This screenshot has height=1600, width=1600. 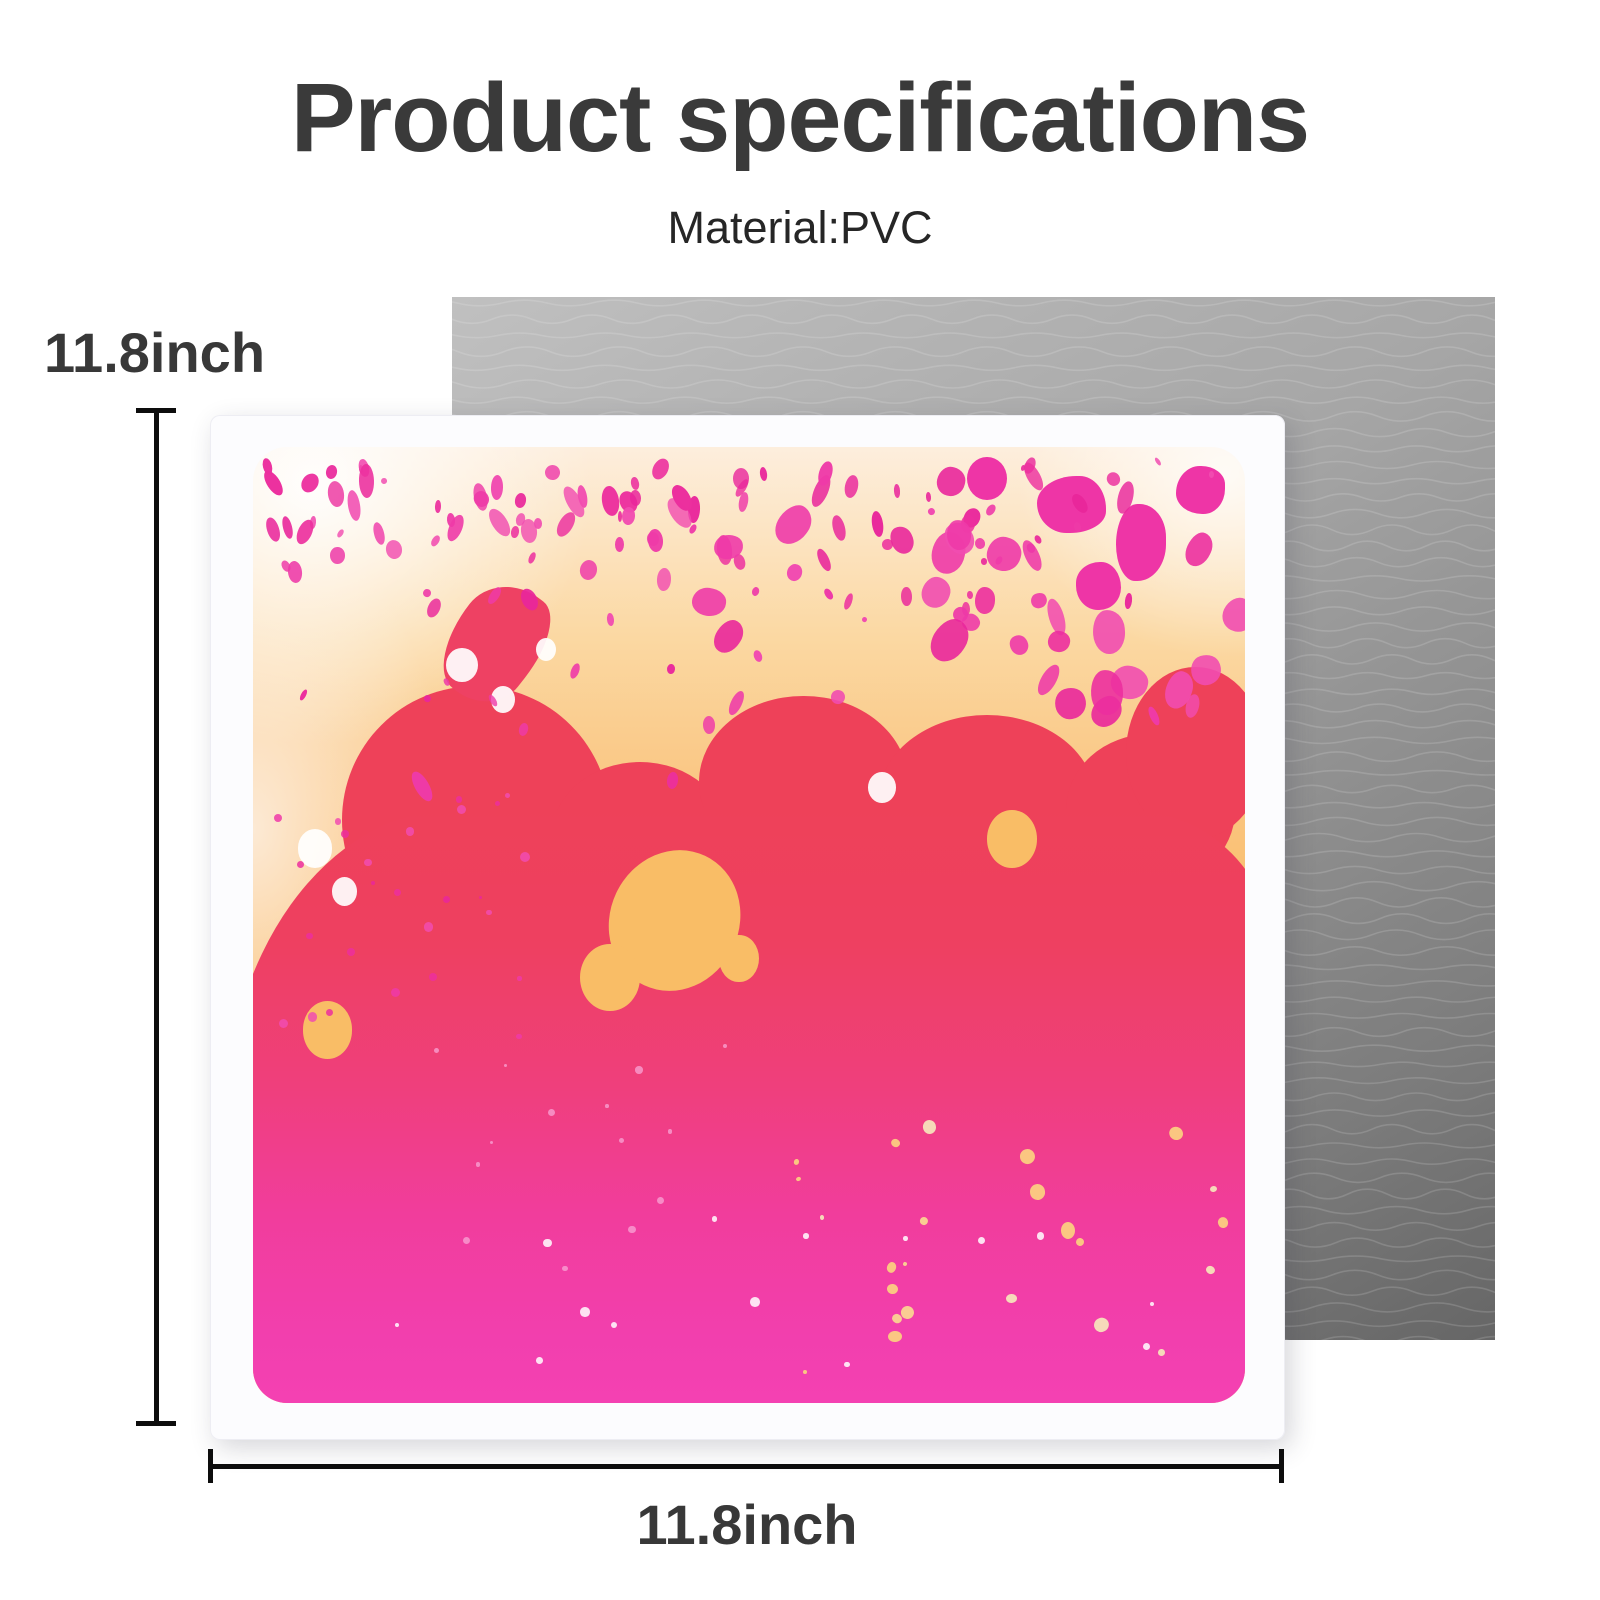 I want to click on width-dimension-cap-right, so click(x=1281, y=1466).